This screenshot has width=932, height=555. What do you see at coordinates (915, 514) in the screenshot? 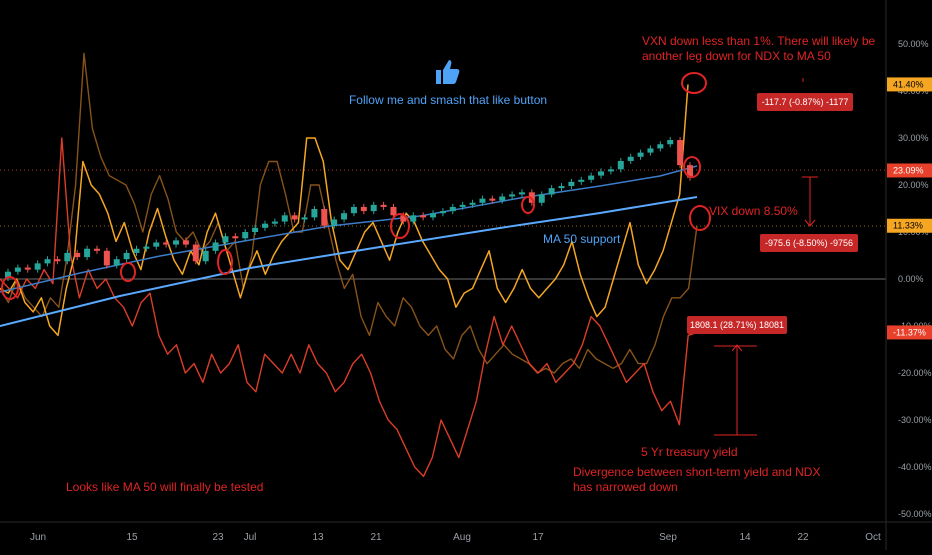
I see `y-tick-label: -50.00%` at bounding box center [915, 514].